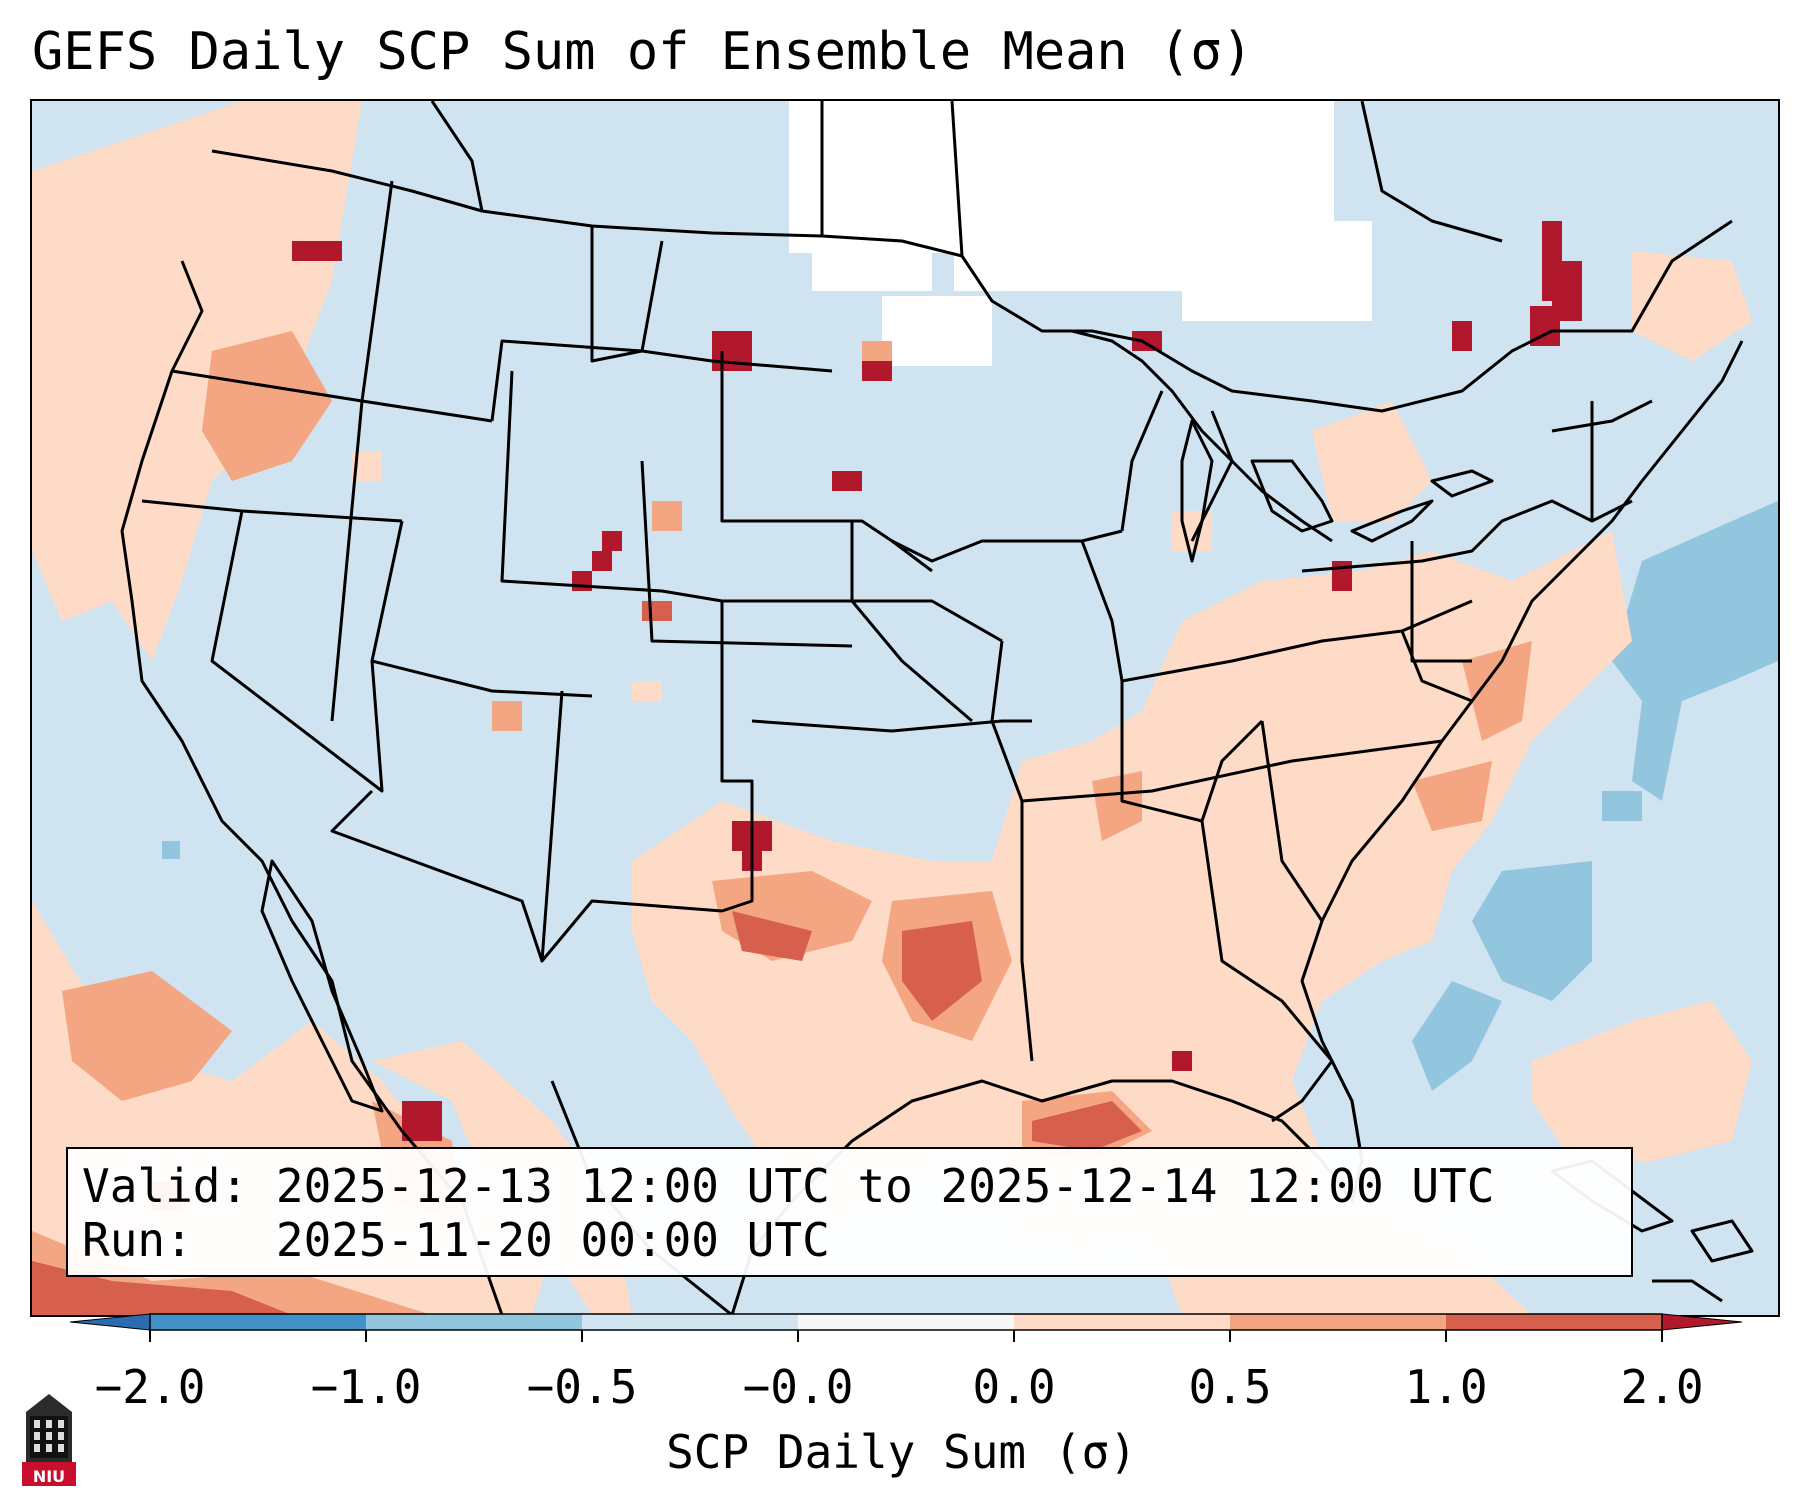 The image size is (1803, 1506). I want to click on map-title: GEFS Daily SCP Sum of Ensemble Mean (σ), so click(642, 52).